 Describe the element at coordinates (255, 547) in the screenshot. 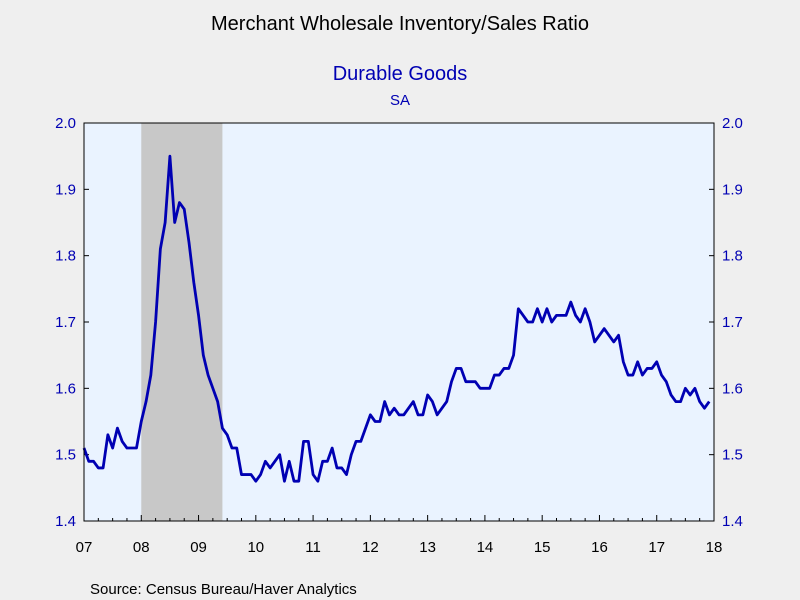

I see `xtick-label: 10` at that location.